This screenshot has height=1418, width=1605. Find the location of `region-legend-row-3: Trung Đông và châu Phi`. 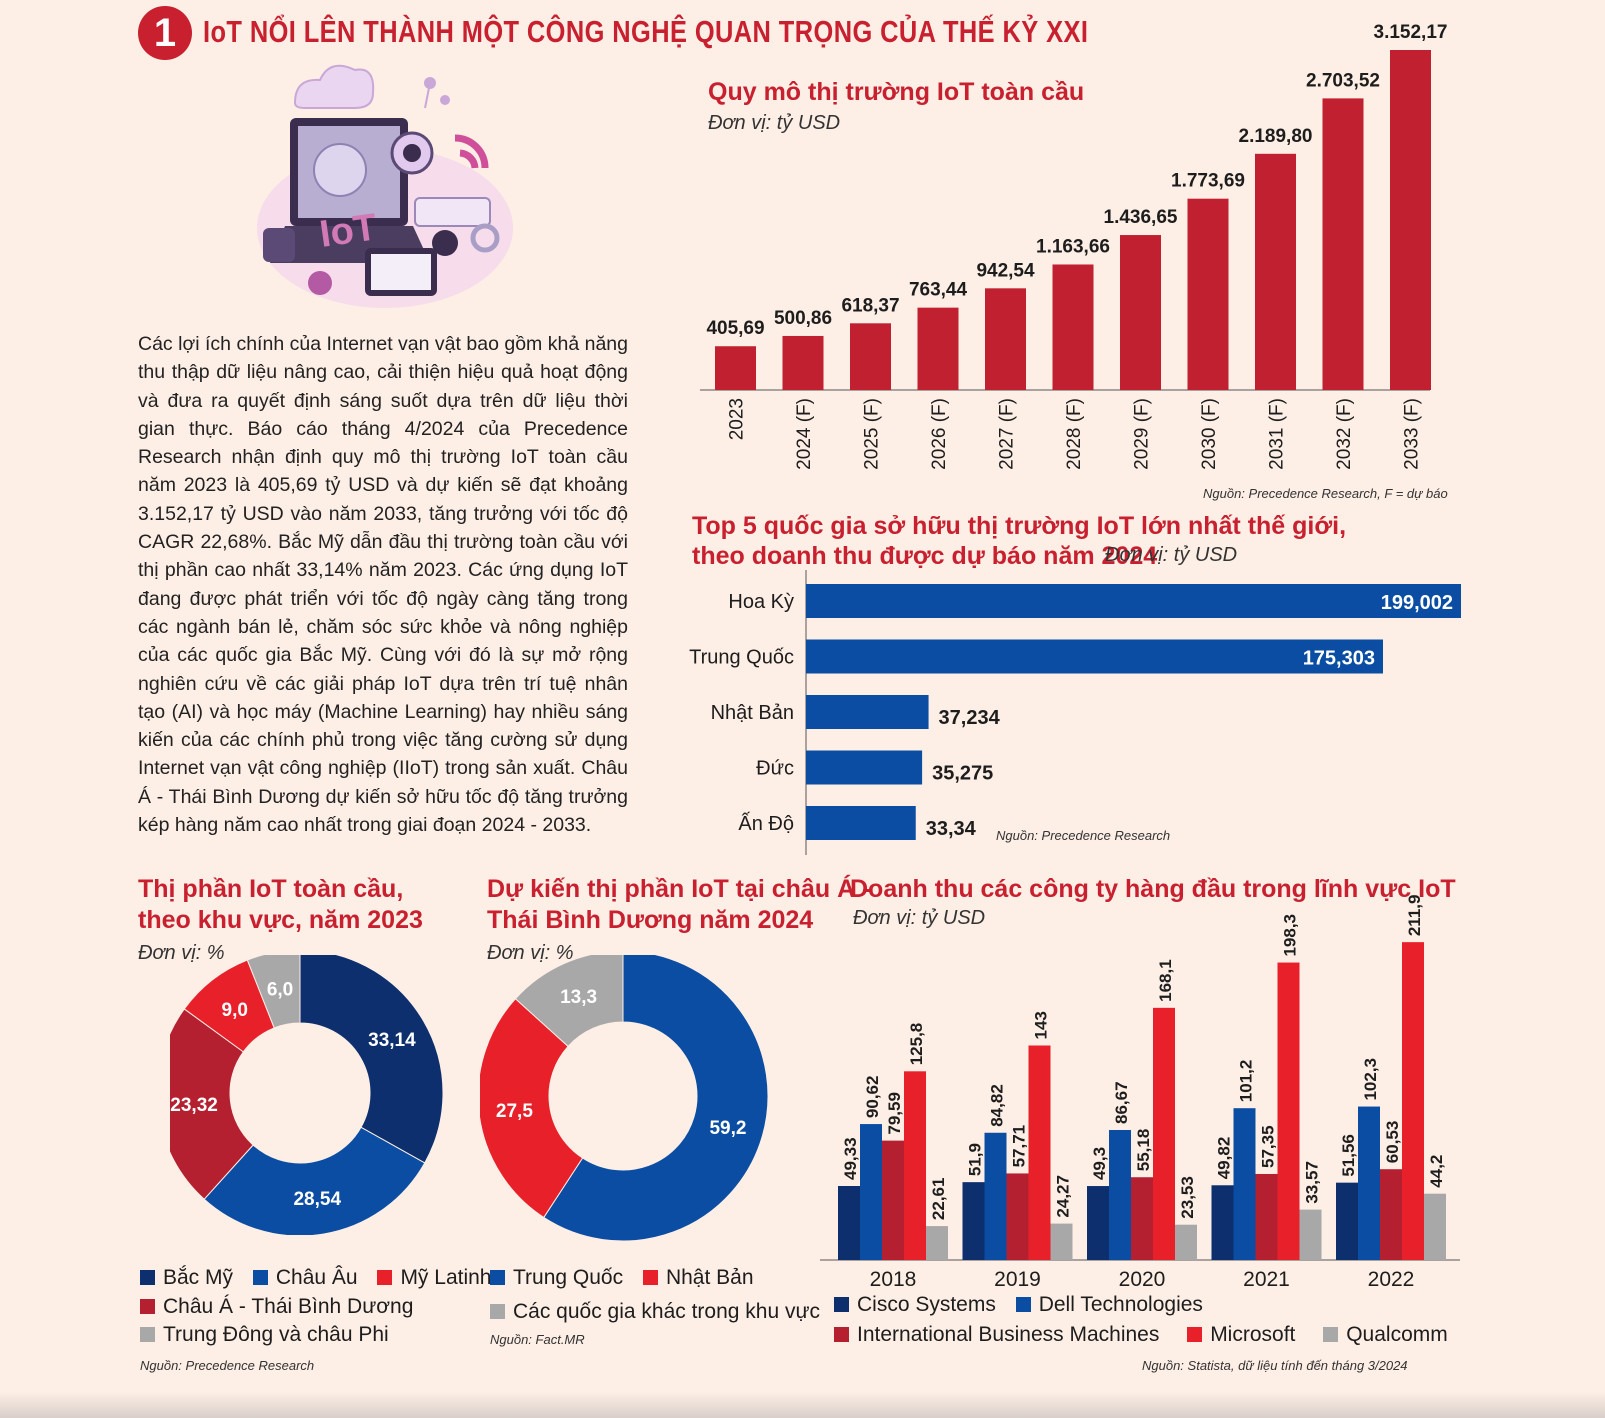

region-legend-row-3: Trung Đông và châu Phi is located at coordinates (264, 1335).